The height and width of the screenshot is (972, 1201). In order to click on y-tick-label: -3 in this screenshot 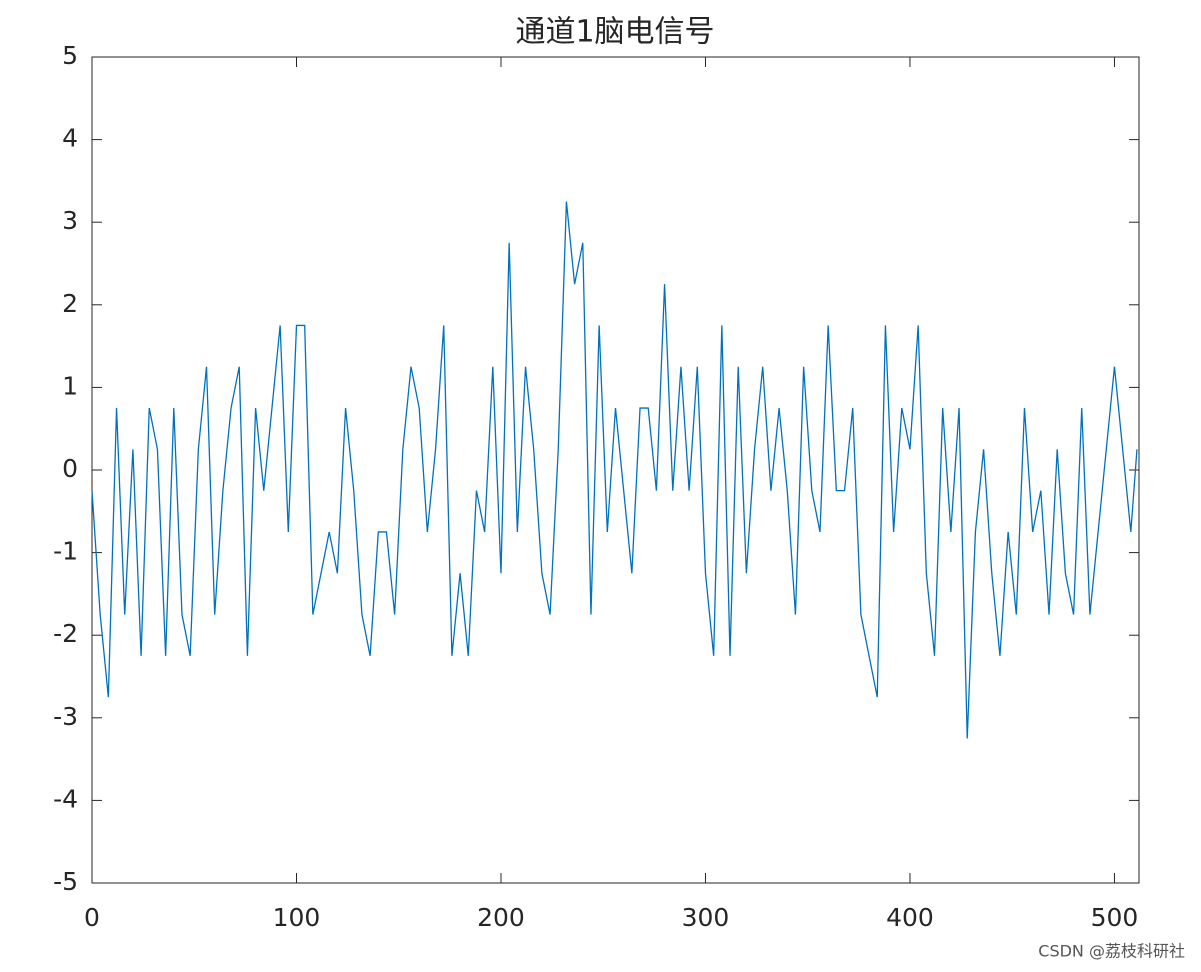, I will do `click(65, 716)`.